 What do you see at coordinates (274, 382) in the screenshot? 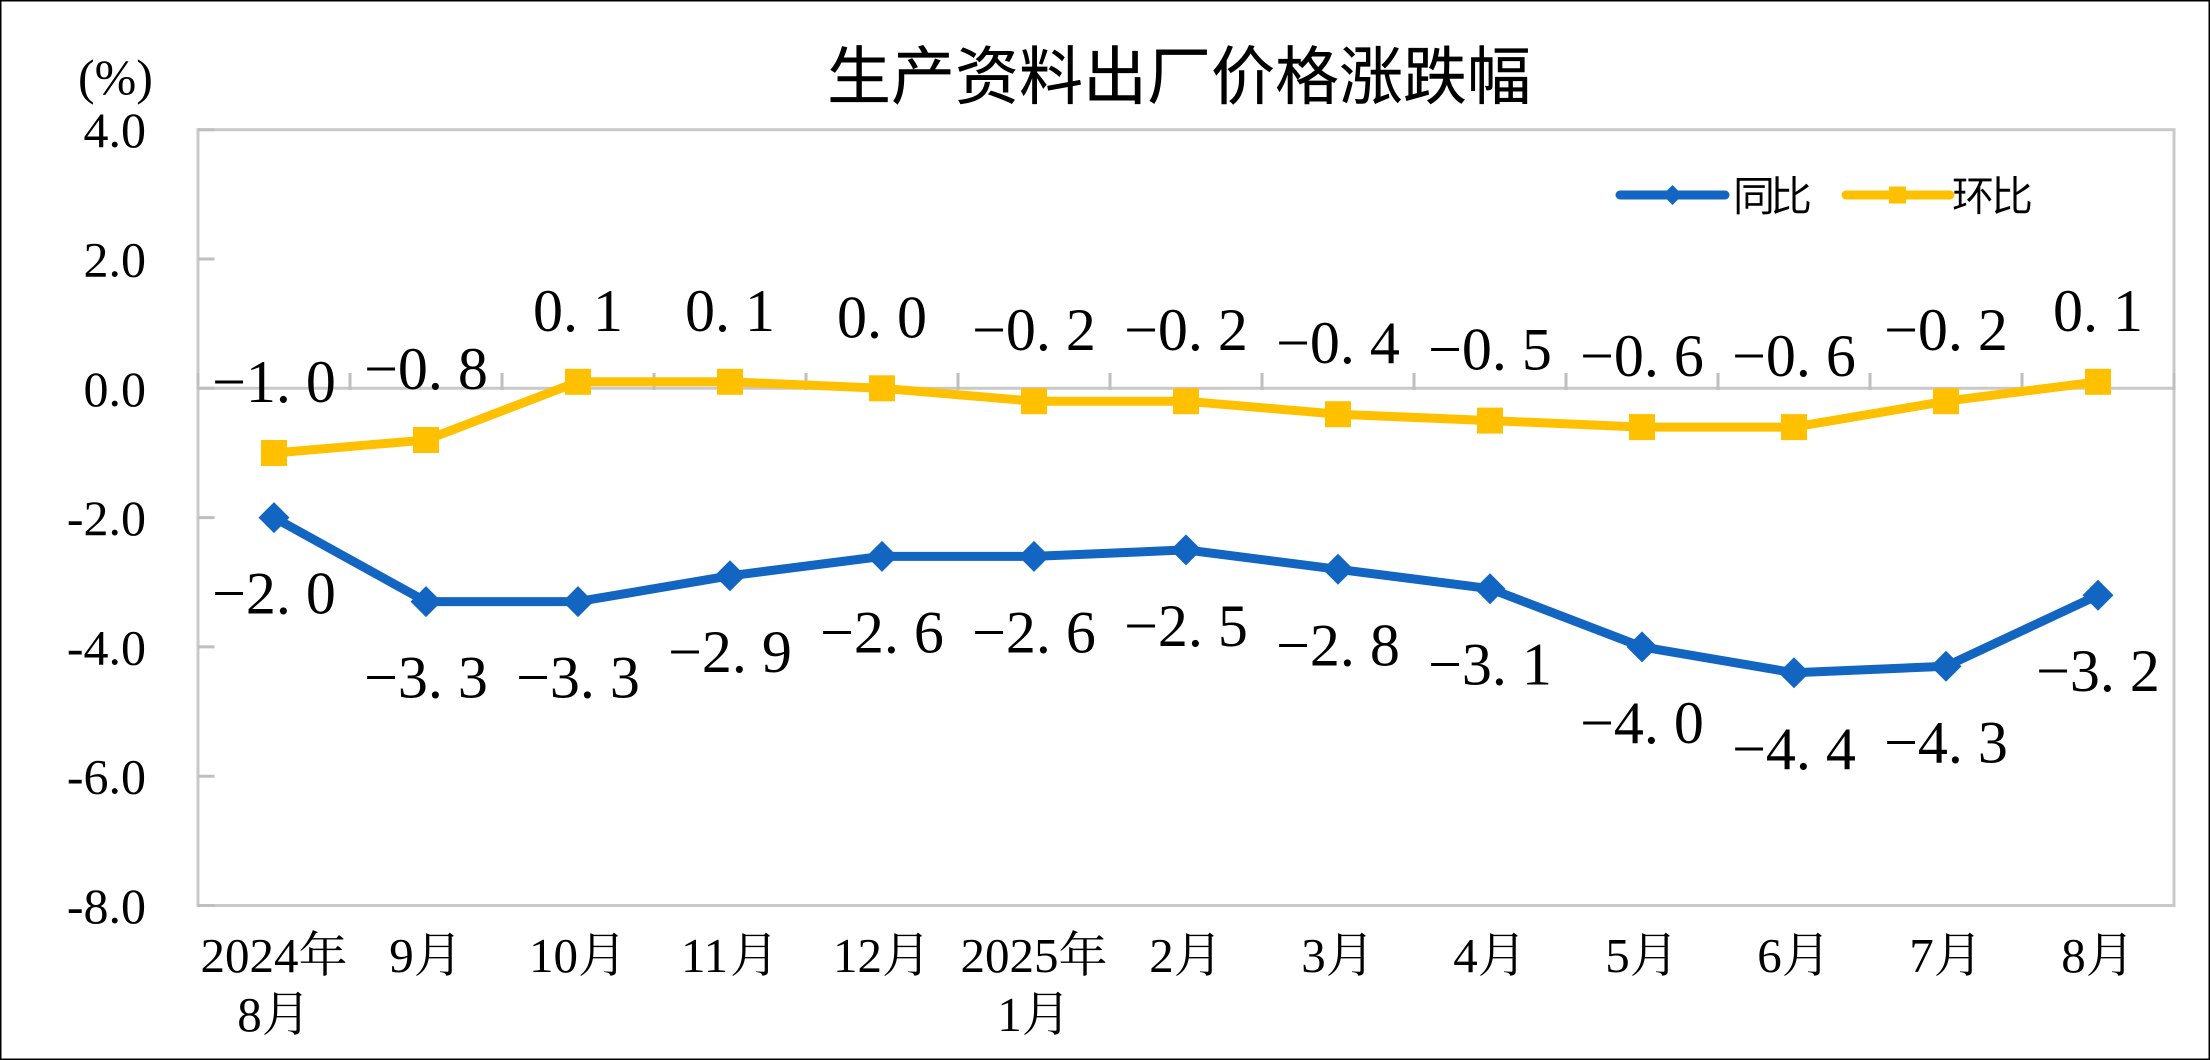
I see `svg-text: −1. 0` at bounding box center [274, 382].